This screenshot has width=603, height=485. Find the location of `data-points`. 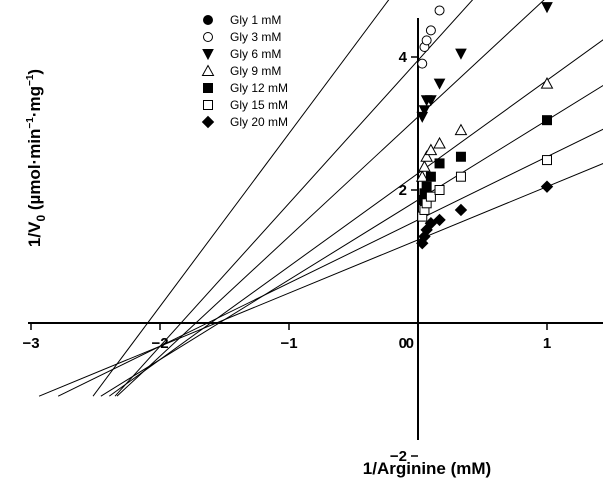

data-points is located at coordinates (484, 126).